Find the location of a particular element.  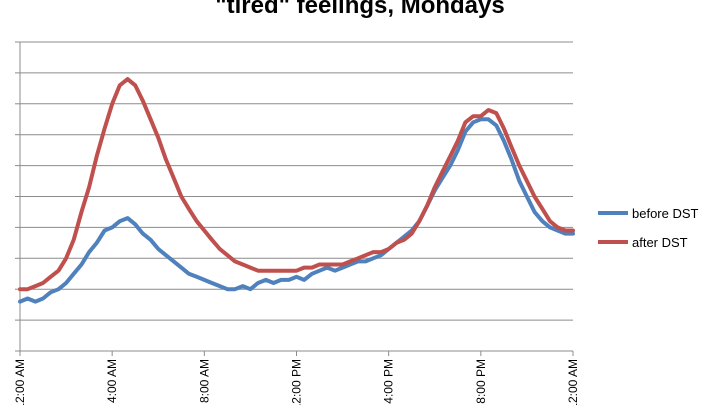

legend-label: before DST is located at coordinates (665, 213).